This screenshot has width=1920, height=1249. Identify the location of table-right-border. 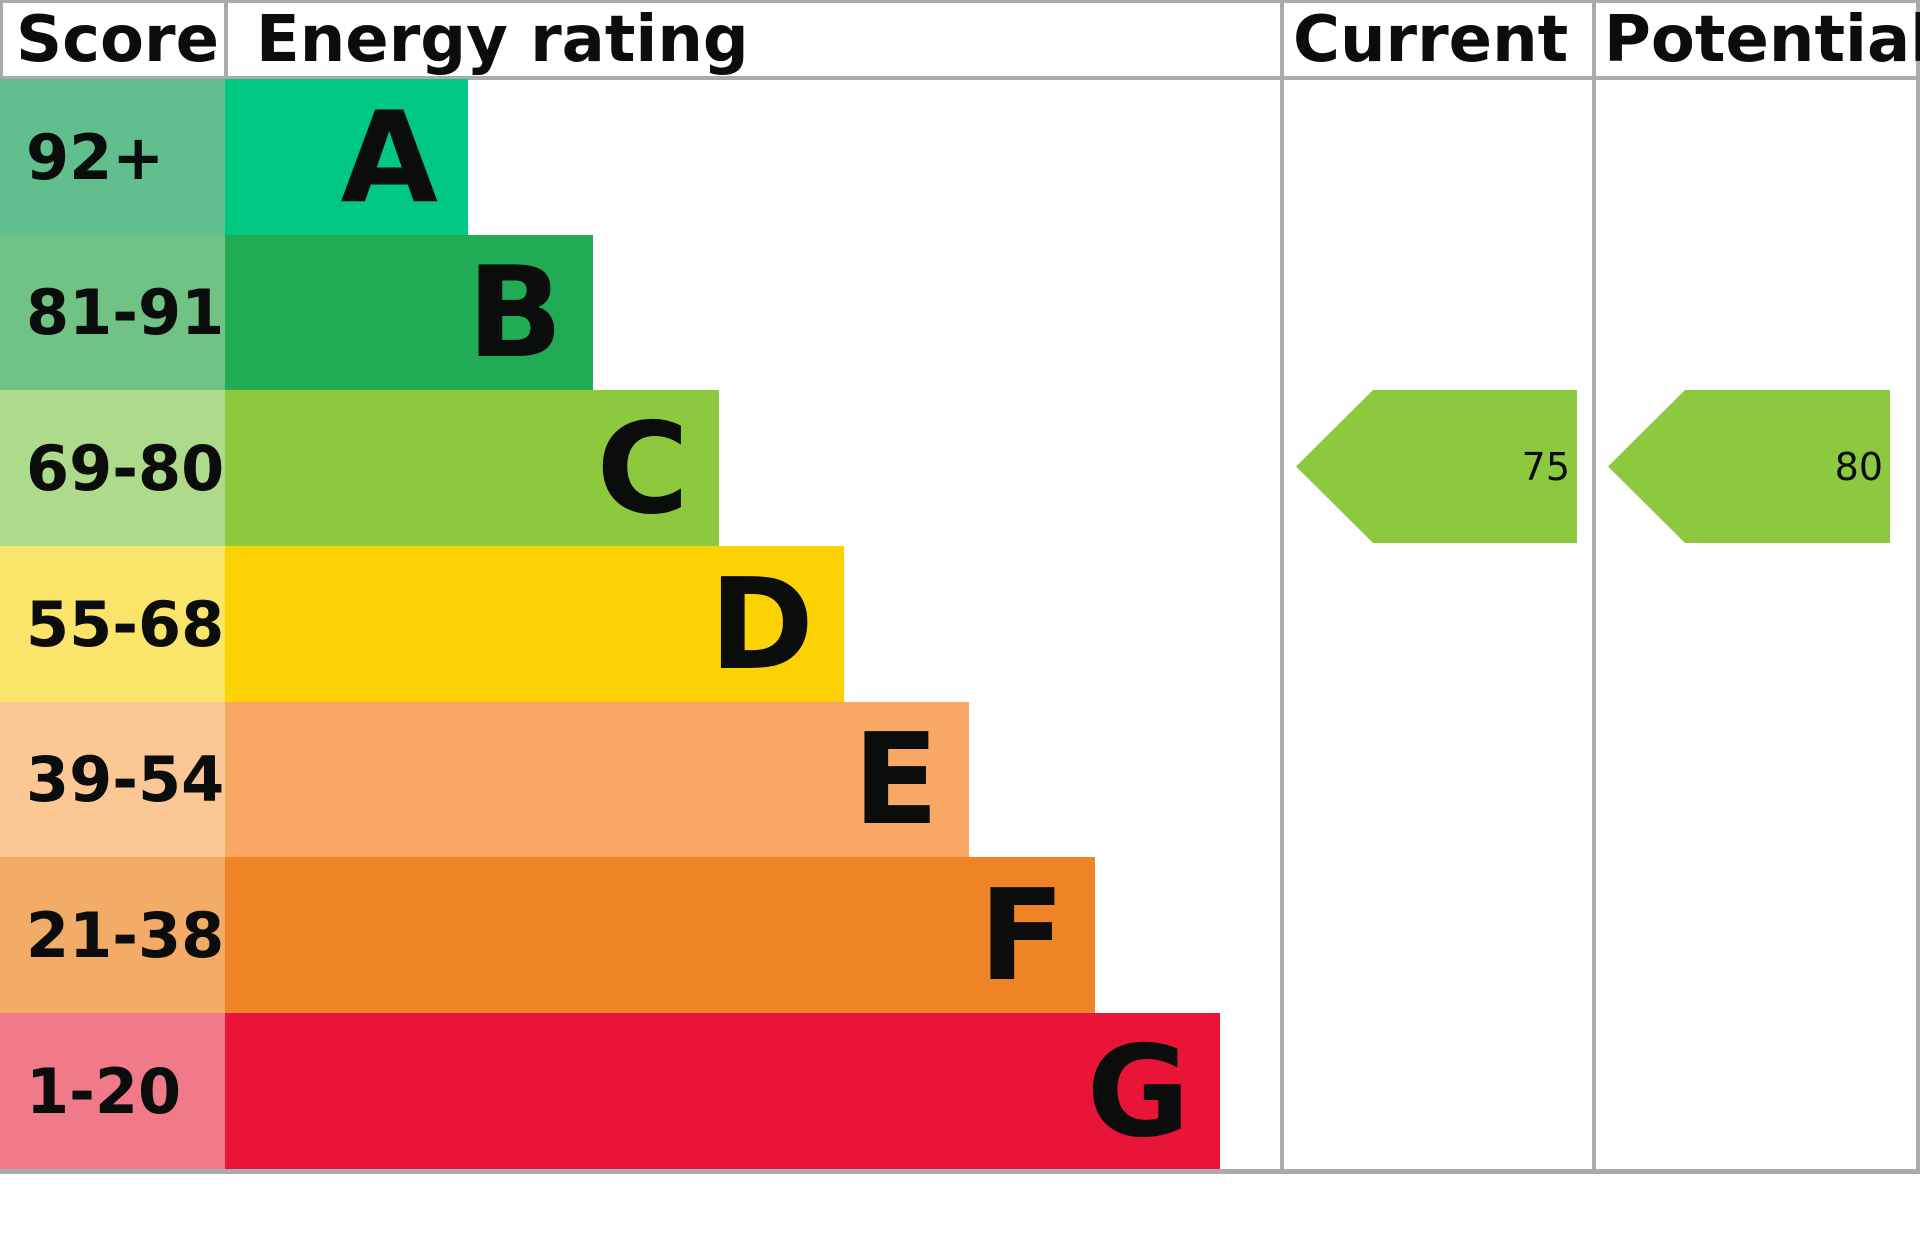
(1918, 587).